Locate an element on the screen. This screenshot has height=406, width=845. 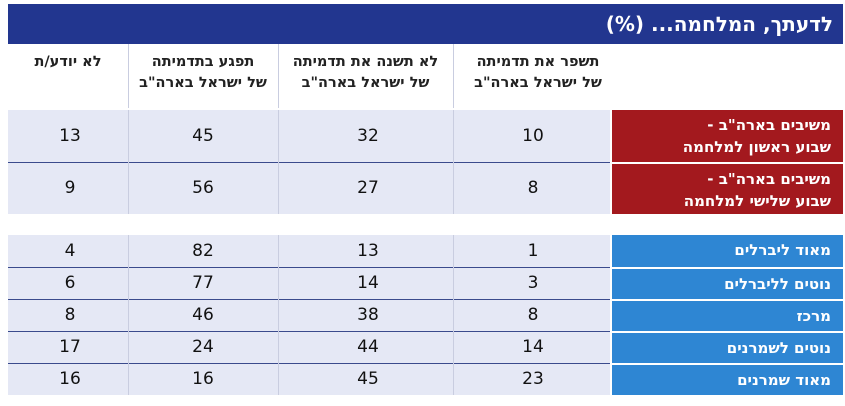
column-header-no-change: לא תשנה את תדמיתה של ישראל בארה"ב is located at coordinates (365, 77).